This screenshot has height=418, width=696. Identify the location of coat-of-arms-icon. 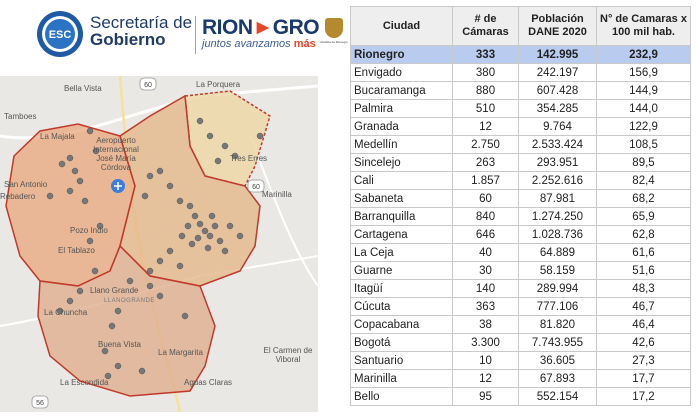
(334, 28).